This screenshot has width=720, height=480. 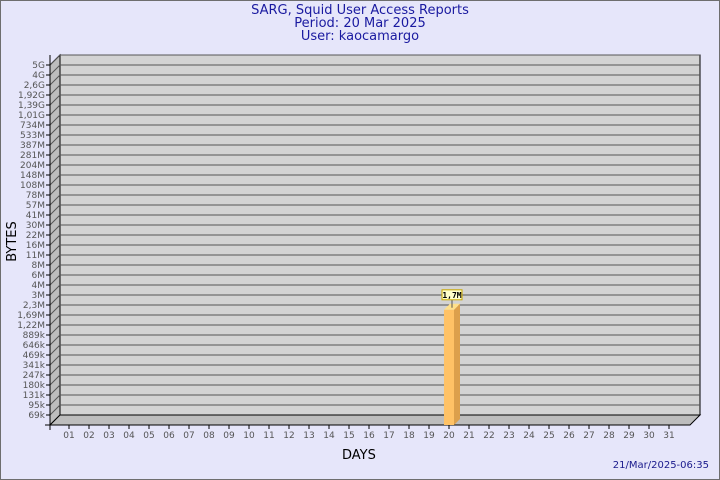 I want to click on y-tick-label: 95k, so click(x=36, y=406).